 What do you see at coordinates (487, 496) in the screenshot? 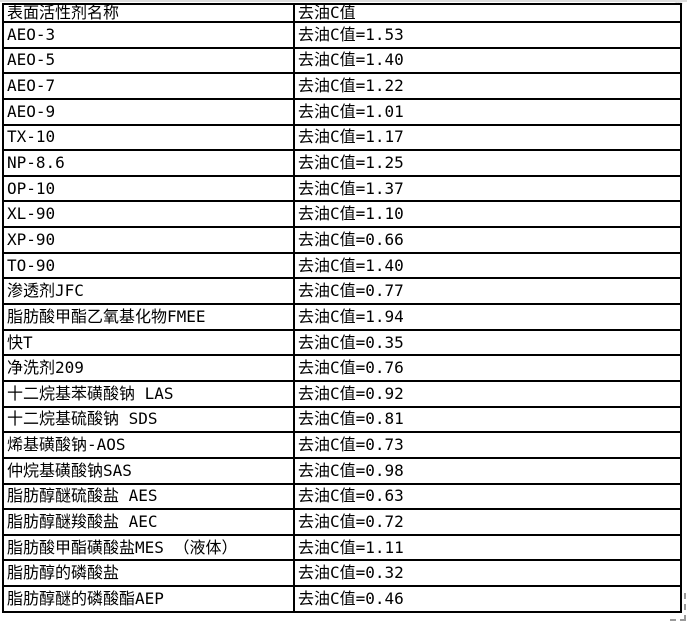
I see `c-value-cell: 去油C值=0.63` at bounding box center [487, 496].